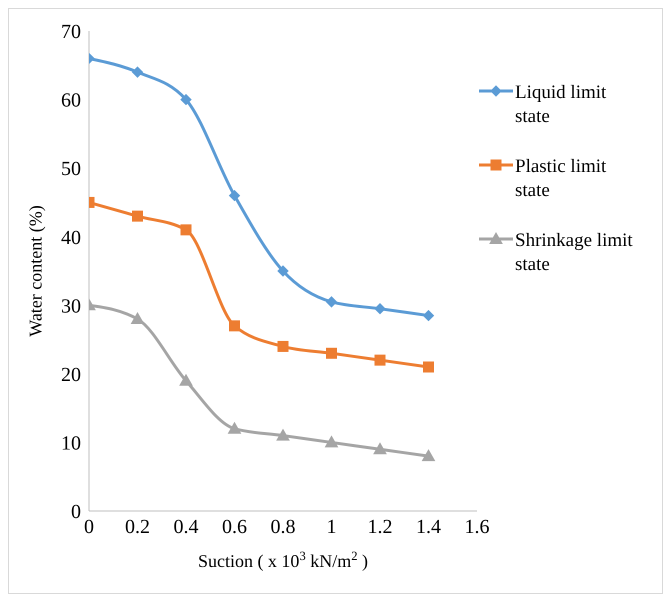 The width and height of the screenshot is (671, 602). What do you see at coordinates (137, 527) in the screenshot?
I see `x-tick-label: 0.2` at bounding box center [137, 527].